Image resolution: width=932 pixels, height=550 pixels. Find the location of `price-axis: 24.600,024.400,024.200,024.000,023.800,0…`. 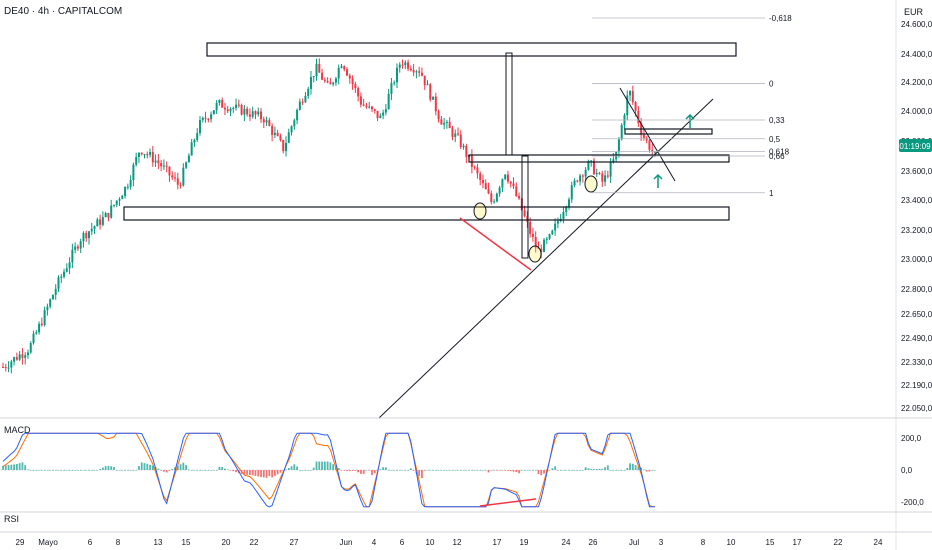

price-axis: 24.600,024.400,024.200,024.000,023.800,0… is located at coordinates (916, 216).